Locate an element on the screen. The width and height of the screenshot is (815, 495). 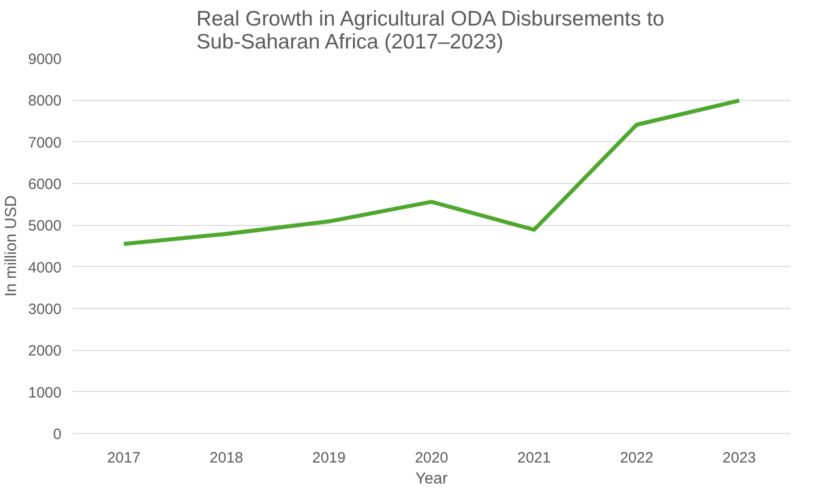
y-tick-label: 8000 is located at coordinates (45, 101).